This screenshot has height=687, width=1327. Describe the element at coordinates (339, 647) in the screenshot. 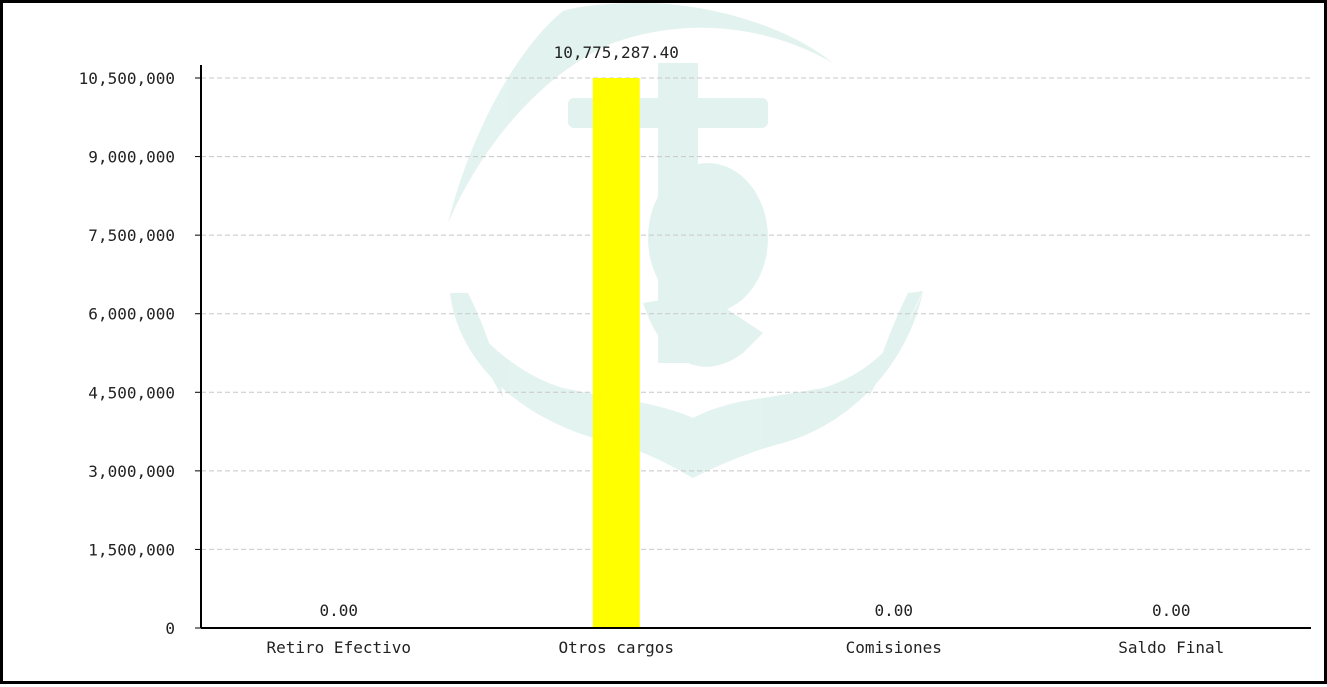

I see `x-category-label: Retiro Efectivo` at that location.